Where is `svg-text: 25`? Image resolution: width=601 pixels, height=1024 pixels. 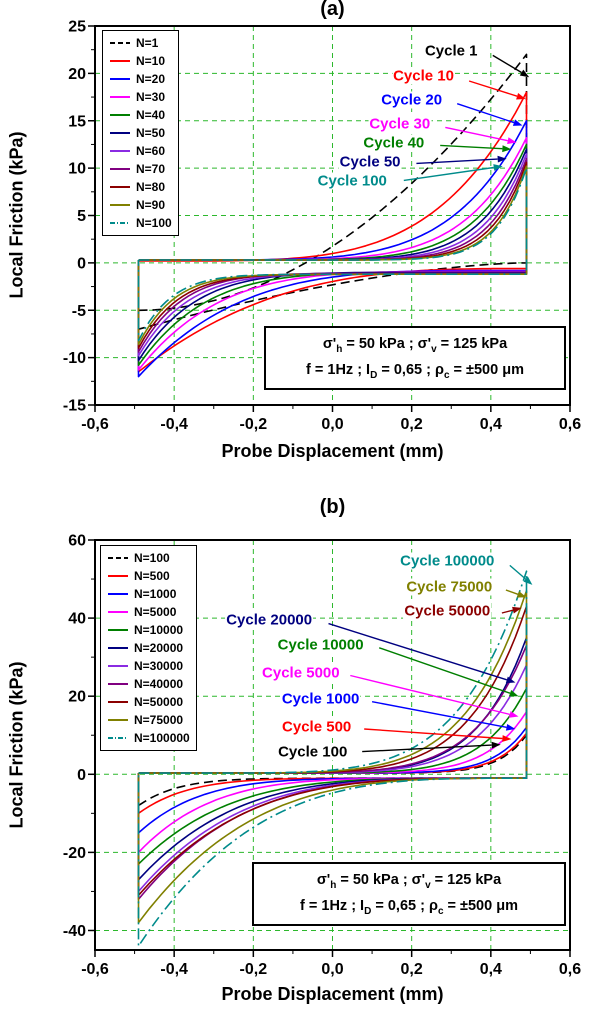
svg-text: 25 is located at coordinates (77, 27).